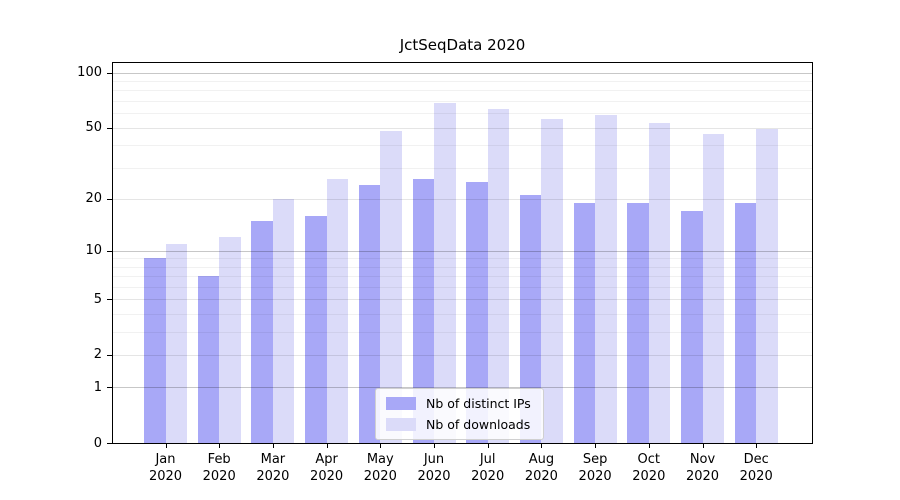  Describe the element at coordinates (541, 468) in the screenshot. I see `x-tick-label: Aug 2020` at that location.